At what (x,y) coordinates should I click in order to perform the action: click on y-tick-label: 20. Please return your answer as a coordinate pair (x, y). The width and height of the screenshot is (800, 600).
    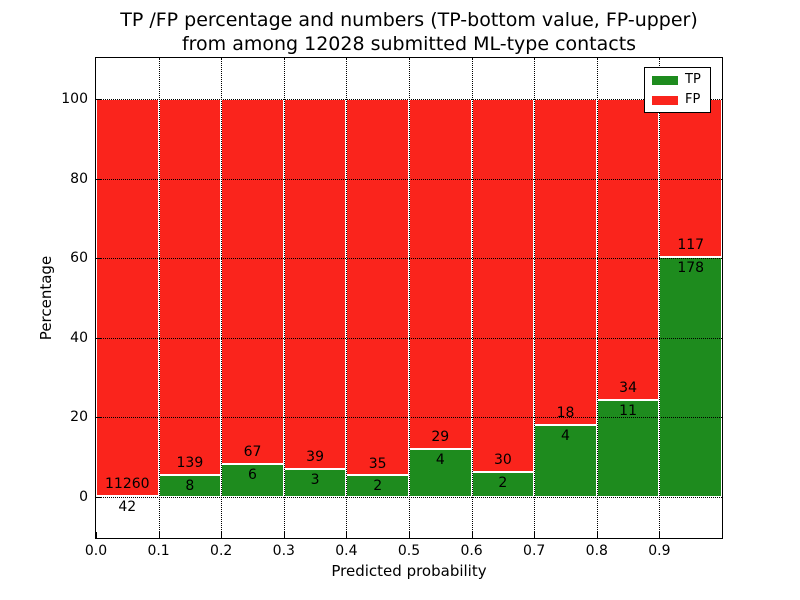
    Looking at the image, I should click on (79, 417).